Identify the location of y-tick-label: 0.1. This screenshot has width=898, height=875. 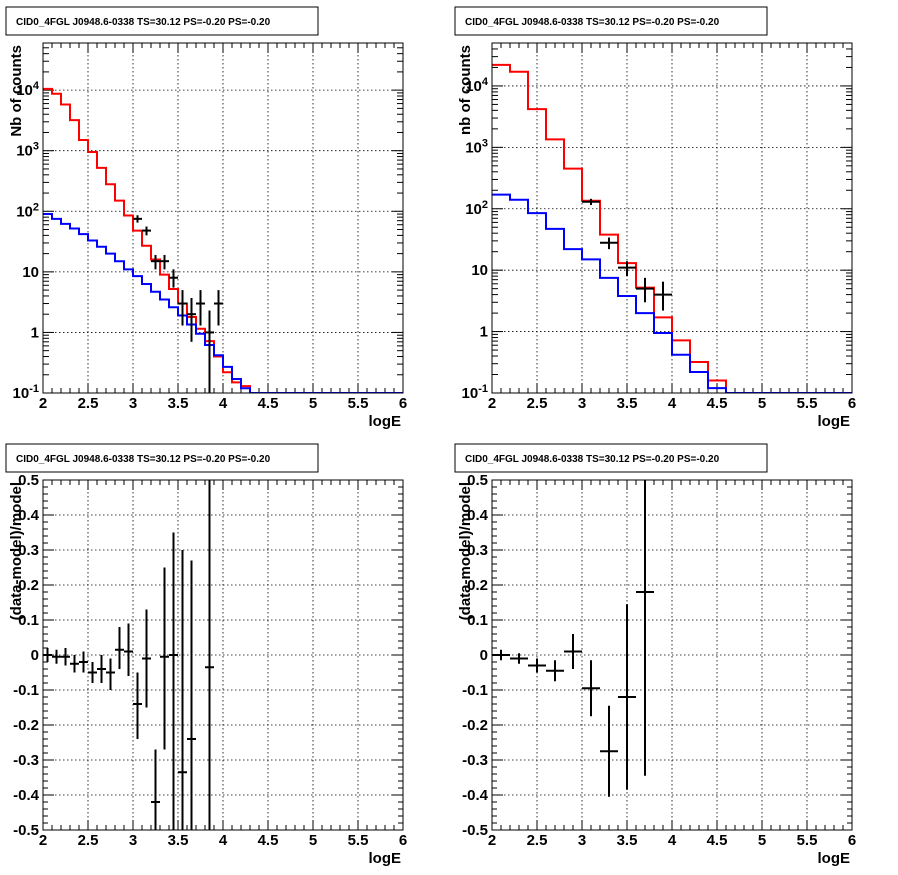
(28, 620).